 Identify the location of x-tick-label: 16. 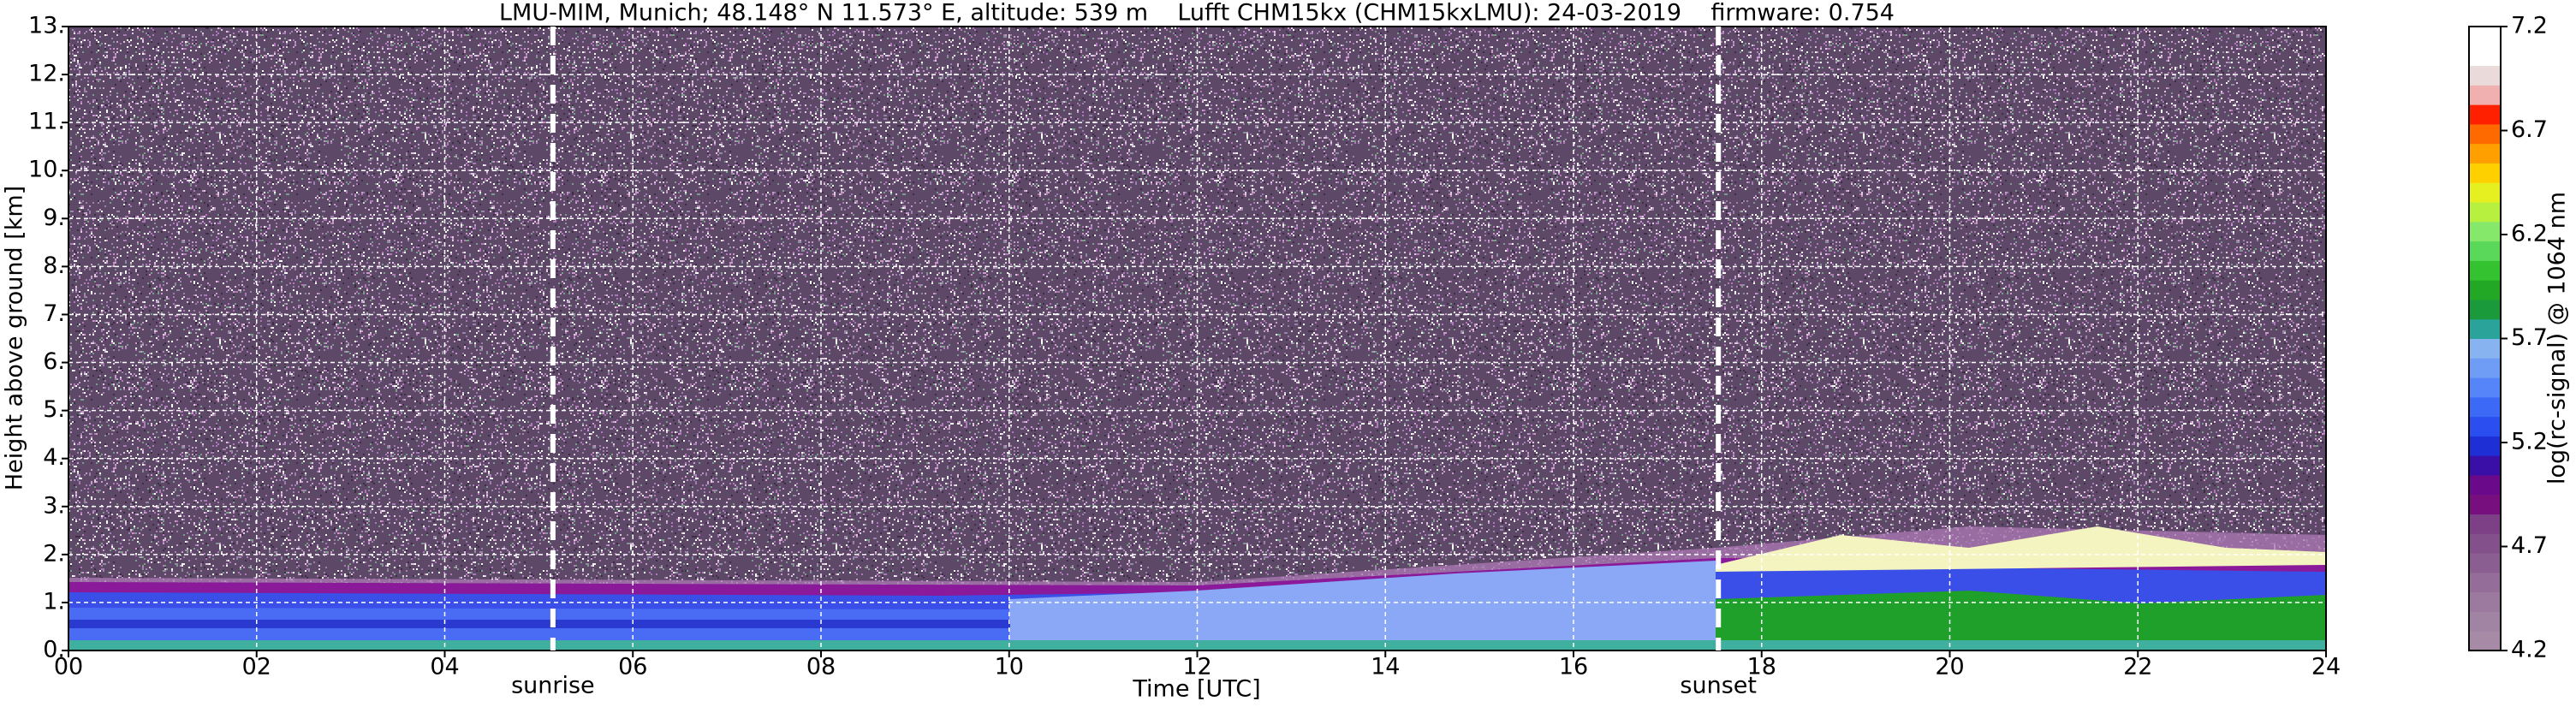
(1573, 667).